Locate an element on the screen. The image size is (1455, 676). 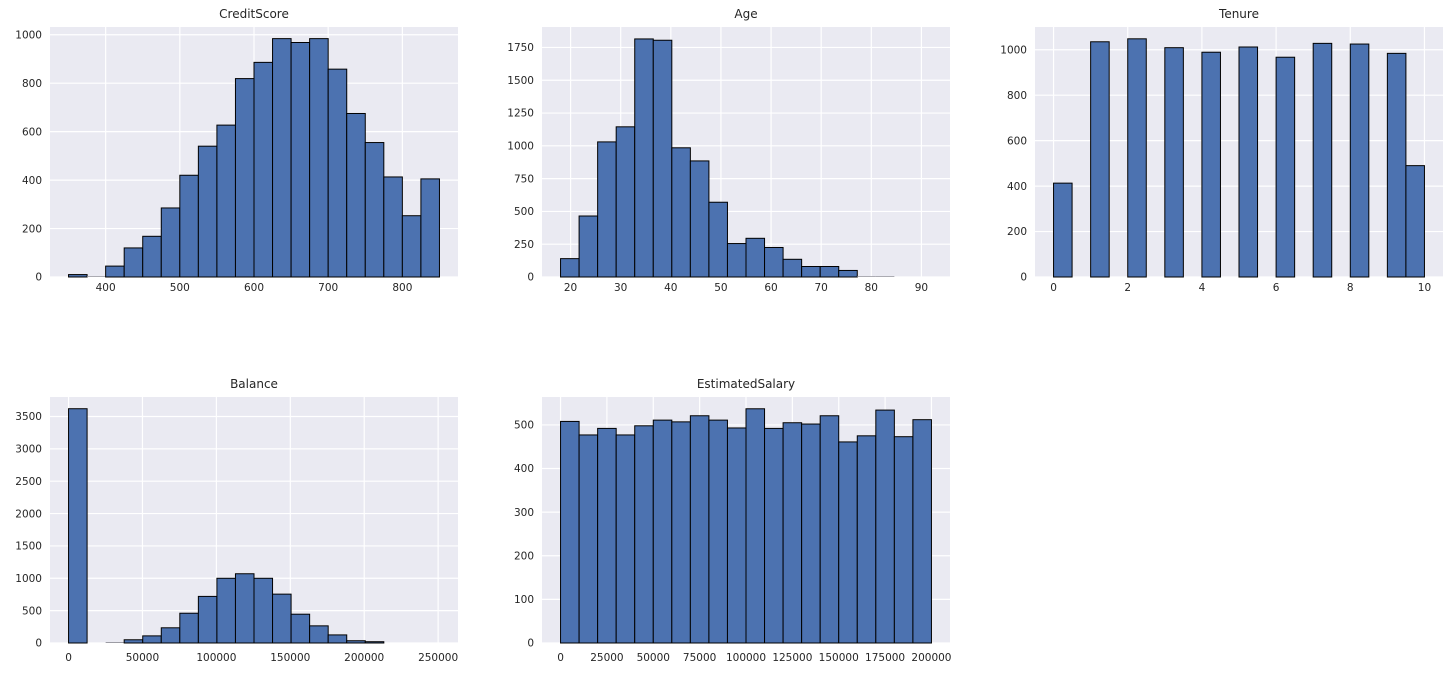
y-tick-label: 1750 is located at coordinates (520, 48).